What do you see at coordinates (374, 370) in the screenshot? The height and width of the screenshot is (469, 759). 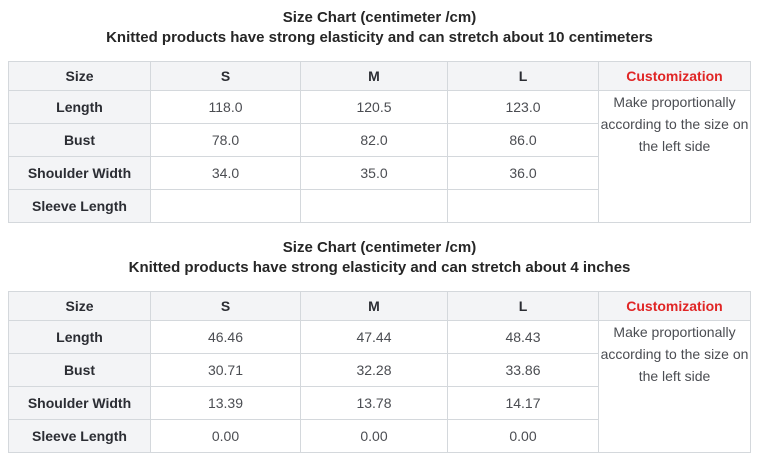 I see `value-cell: 32.28` at bounding box center [374, 370].